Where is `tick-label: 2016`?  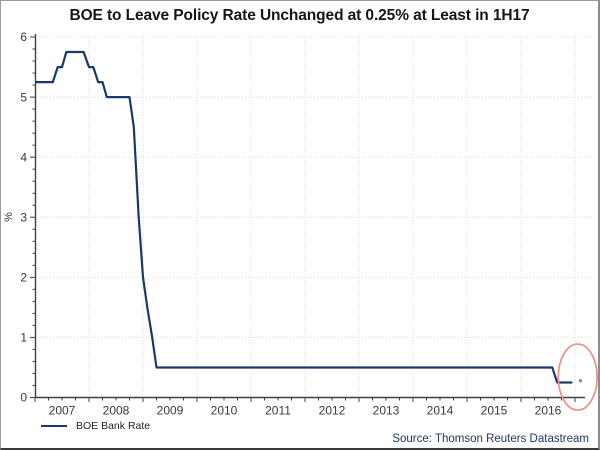
tick-label: 2016 is located at coordinates (548, 411).